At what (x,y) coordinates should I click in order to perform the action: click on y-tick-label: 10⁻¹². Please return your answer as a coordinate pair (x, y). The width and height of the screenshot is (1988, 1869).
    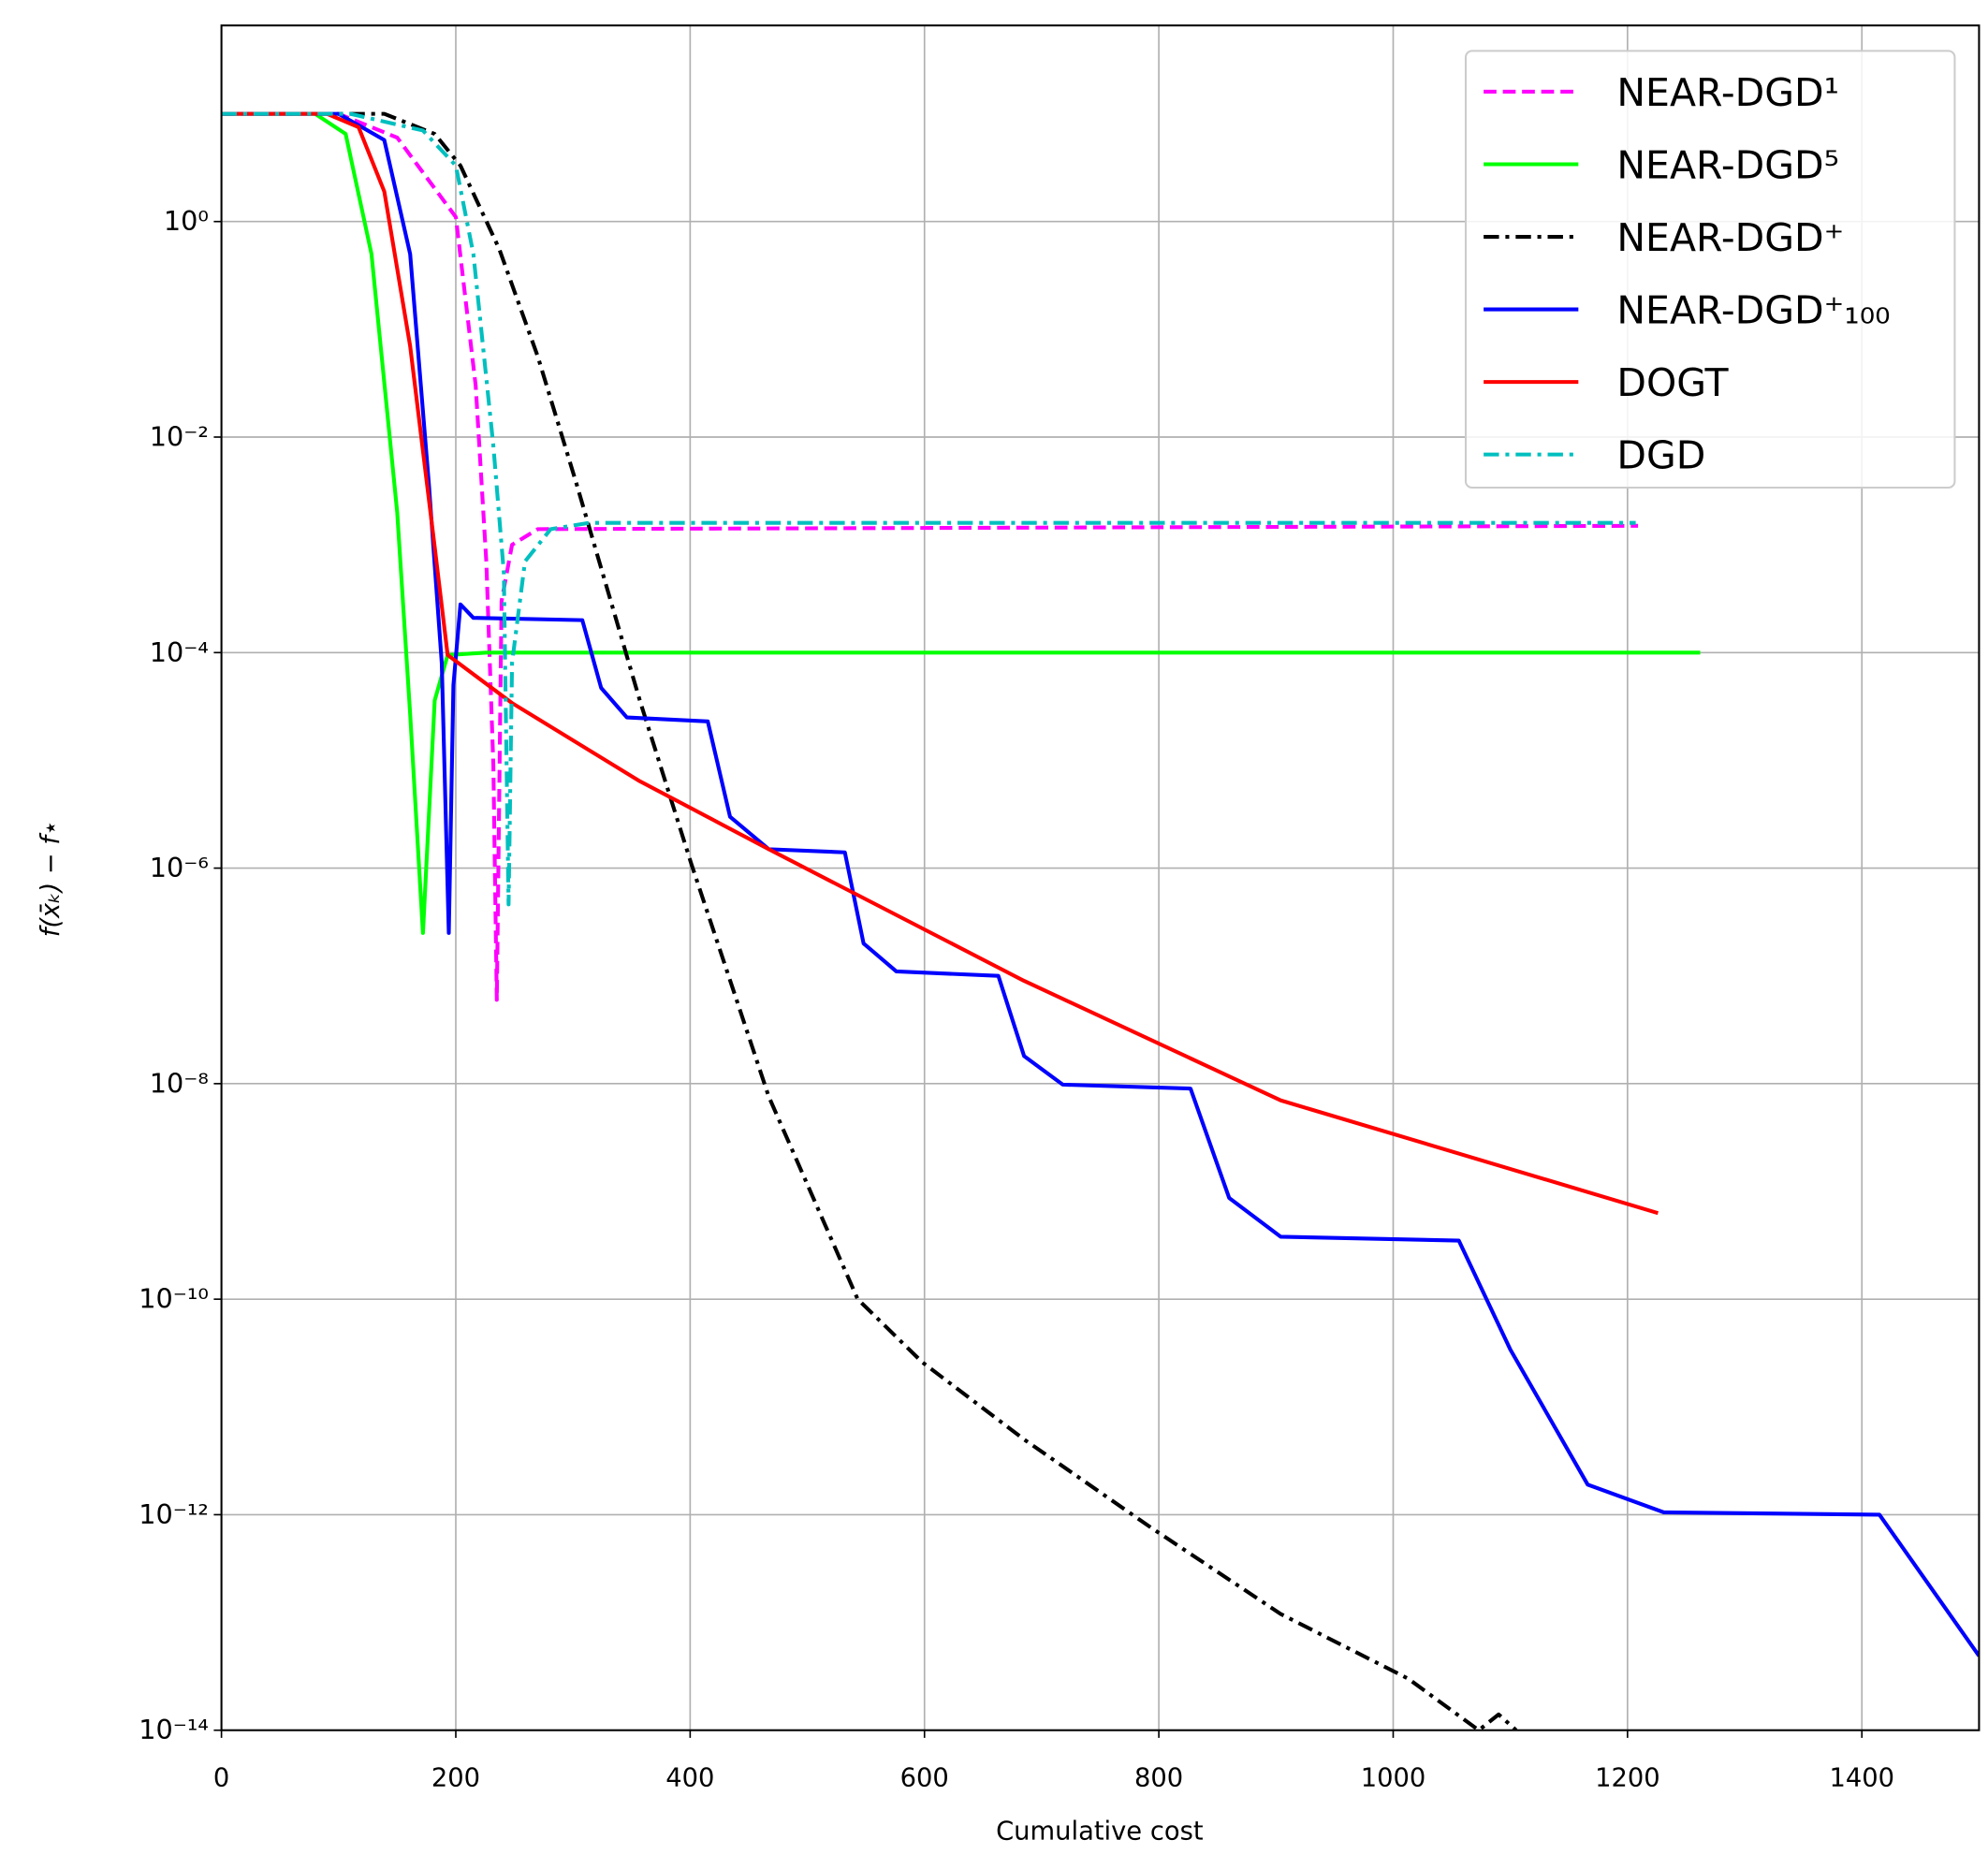
    Looking at the image, I should click on (174, 1514).